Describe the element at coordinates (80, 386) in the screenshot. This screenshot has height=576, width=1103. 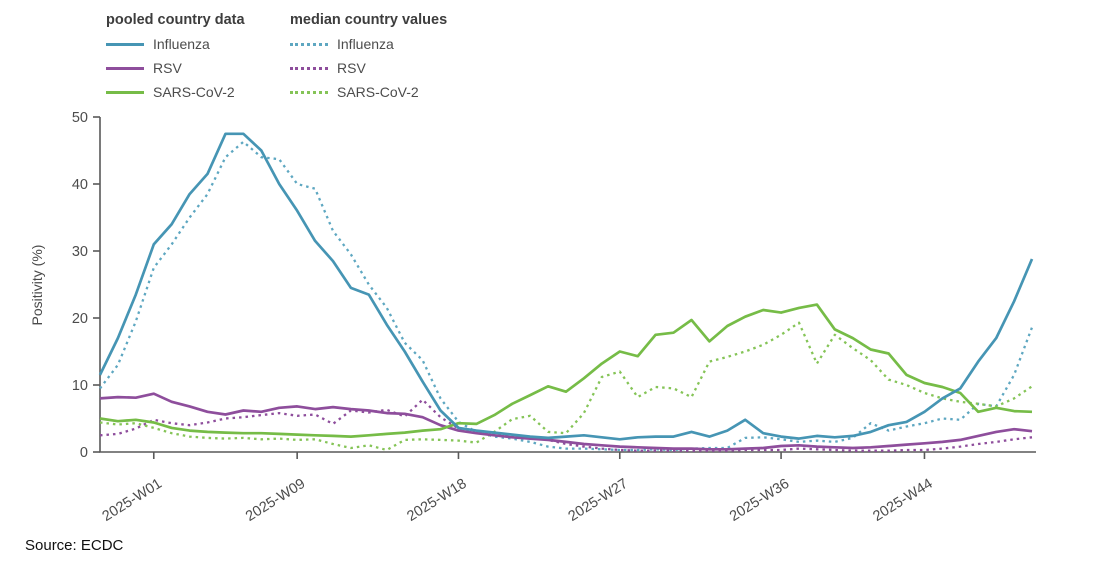
I see `y-tick-label: 10` at that location.